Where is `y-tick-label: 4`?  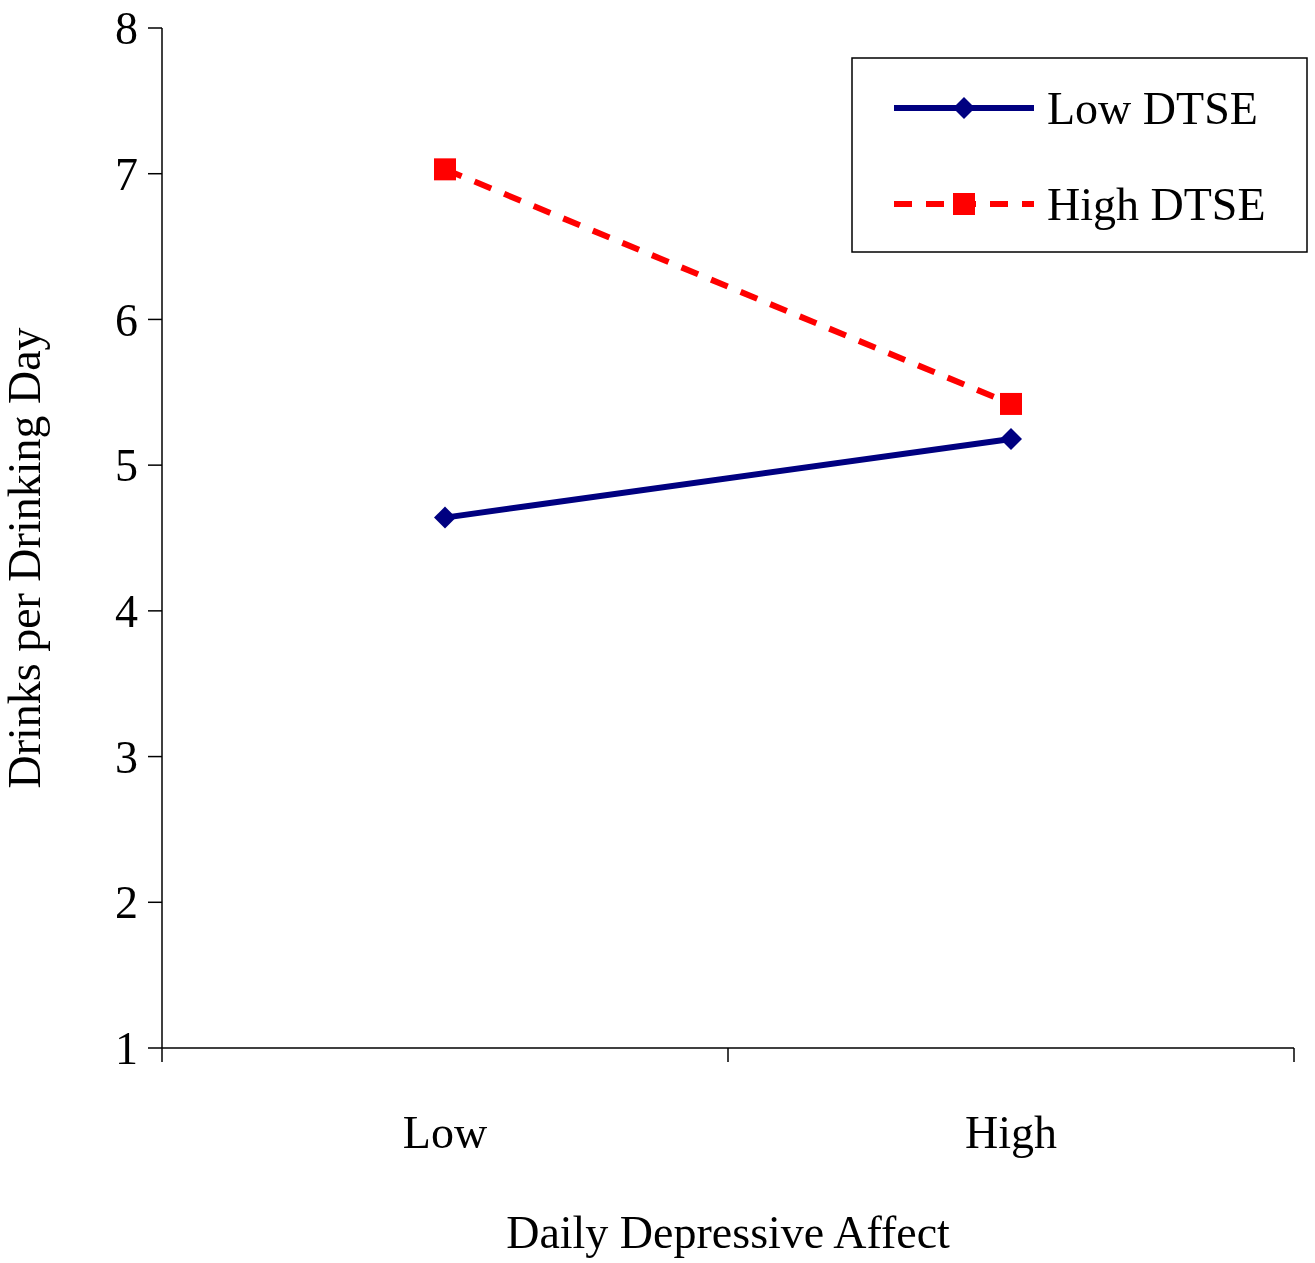 y-tick-label: 4 is located at coordinates (126, 611).